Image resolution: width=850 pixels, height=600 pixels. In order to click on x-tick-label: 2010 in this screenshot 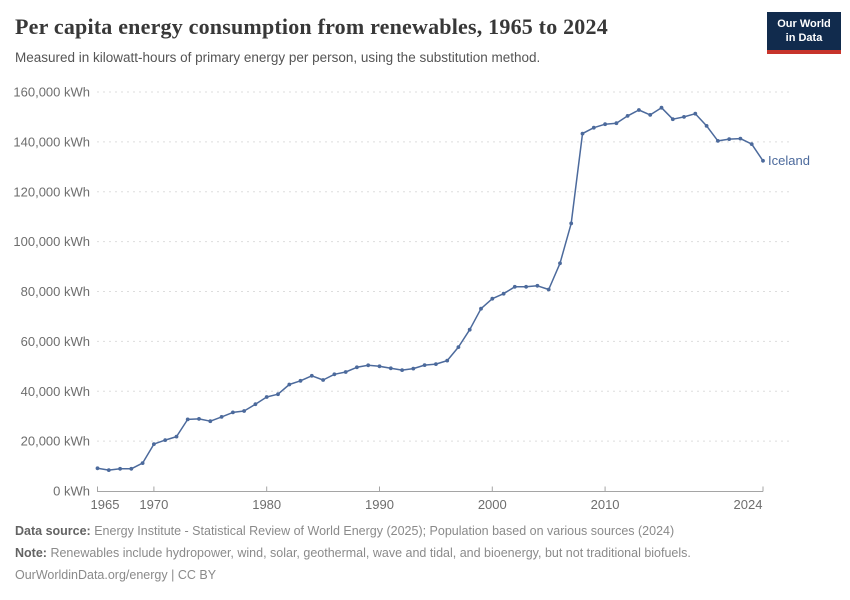, I will do `click(605, 504)`.